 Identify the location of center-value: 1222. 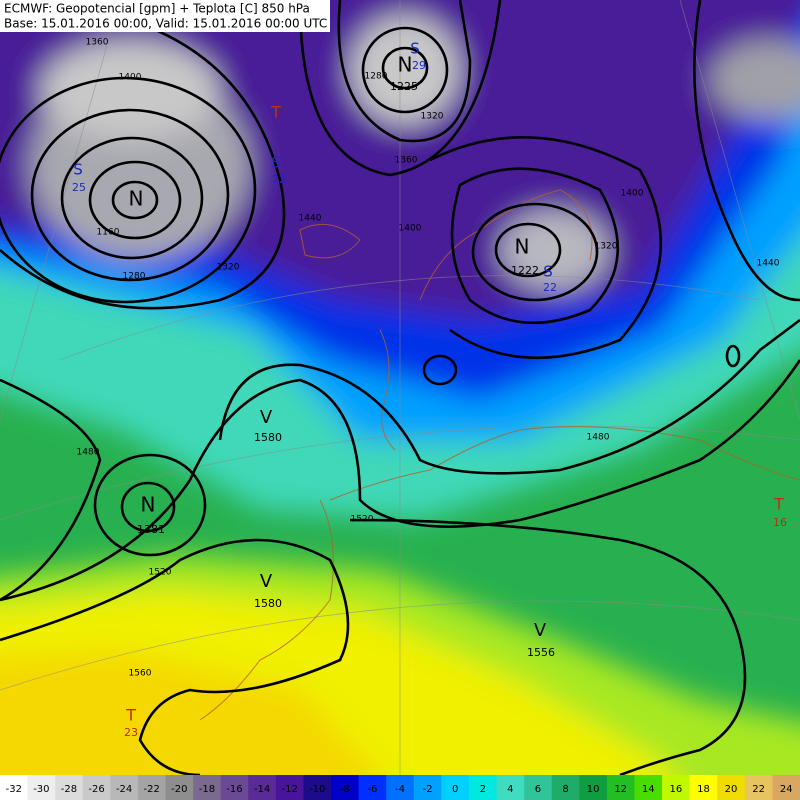
(525, 270).